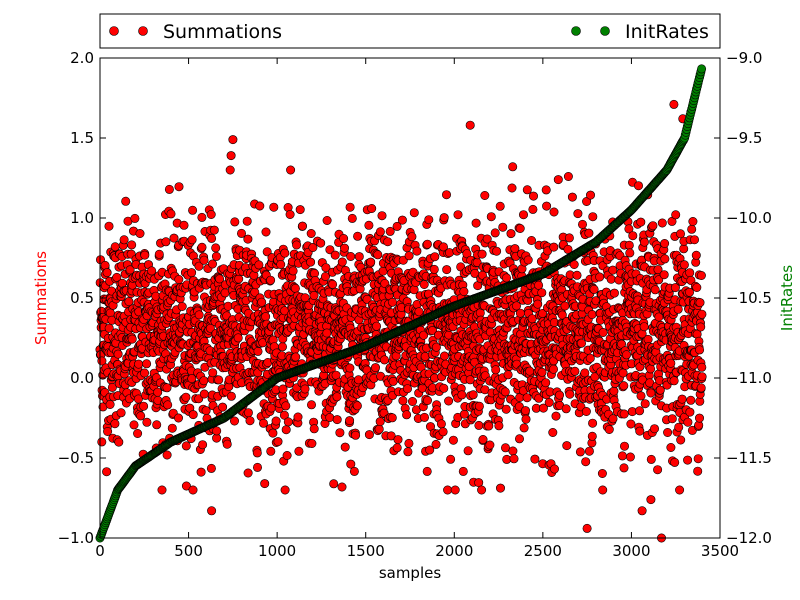  Describe the element at coordinates (366, 551) in the screenshot. I see `x-tick-label: 1500` at that location.